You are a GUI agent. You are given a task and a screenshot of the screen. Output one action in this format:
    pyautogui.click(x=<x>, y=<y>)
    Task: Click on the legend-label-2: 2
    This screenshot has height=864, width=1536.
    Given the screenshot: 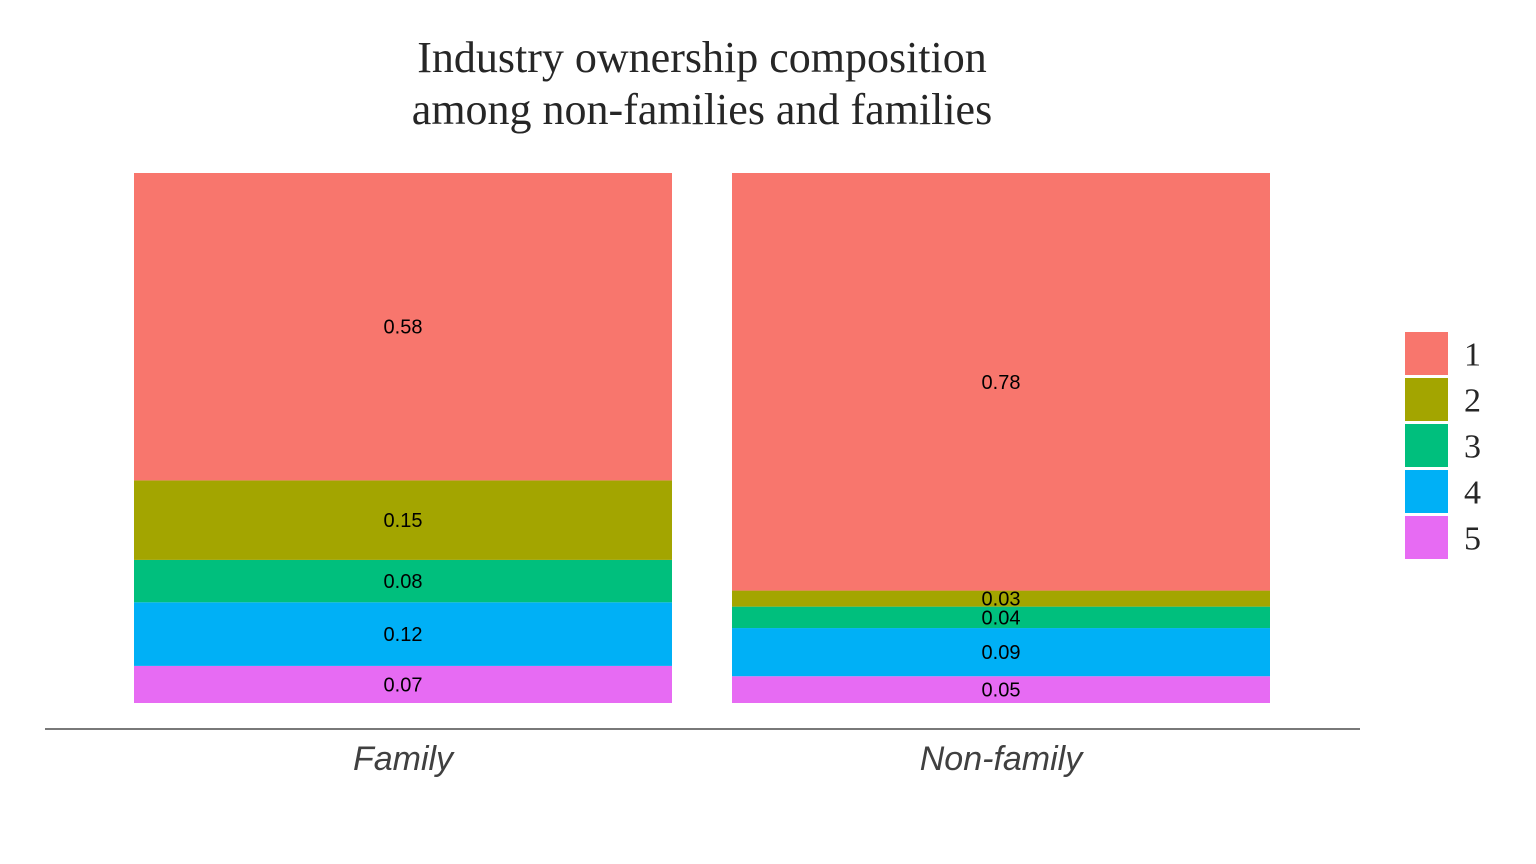 What is the action you would take?
    pyautogui.click(x=1472, y=401)
    